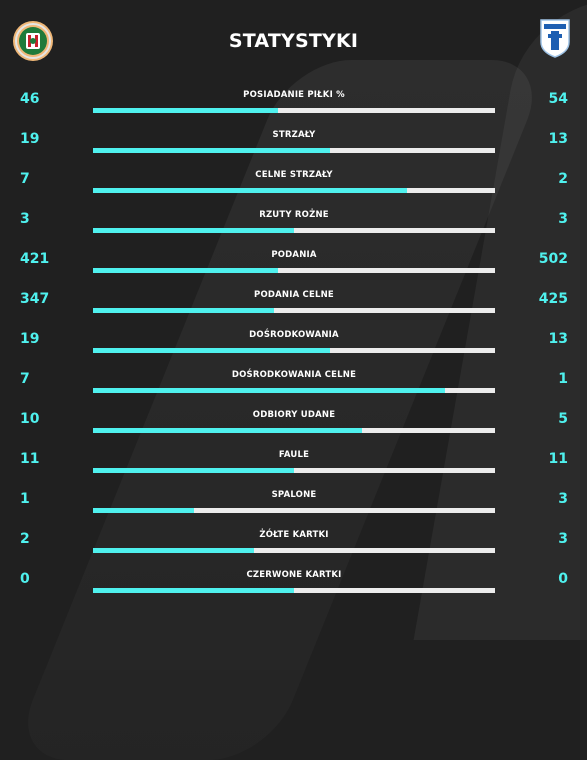 The width and height of the screenshot is (587, 760). What do you see at coordinates (294, 335) in the screenshot?
I see `stat-label: DOŚRODKOWANIA` at bounding box center [294, 335].